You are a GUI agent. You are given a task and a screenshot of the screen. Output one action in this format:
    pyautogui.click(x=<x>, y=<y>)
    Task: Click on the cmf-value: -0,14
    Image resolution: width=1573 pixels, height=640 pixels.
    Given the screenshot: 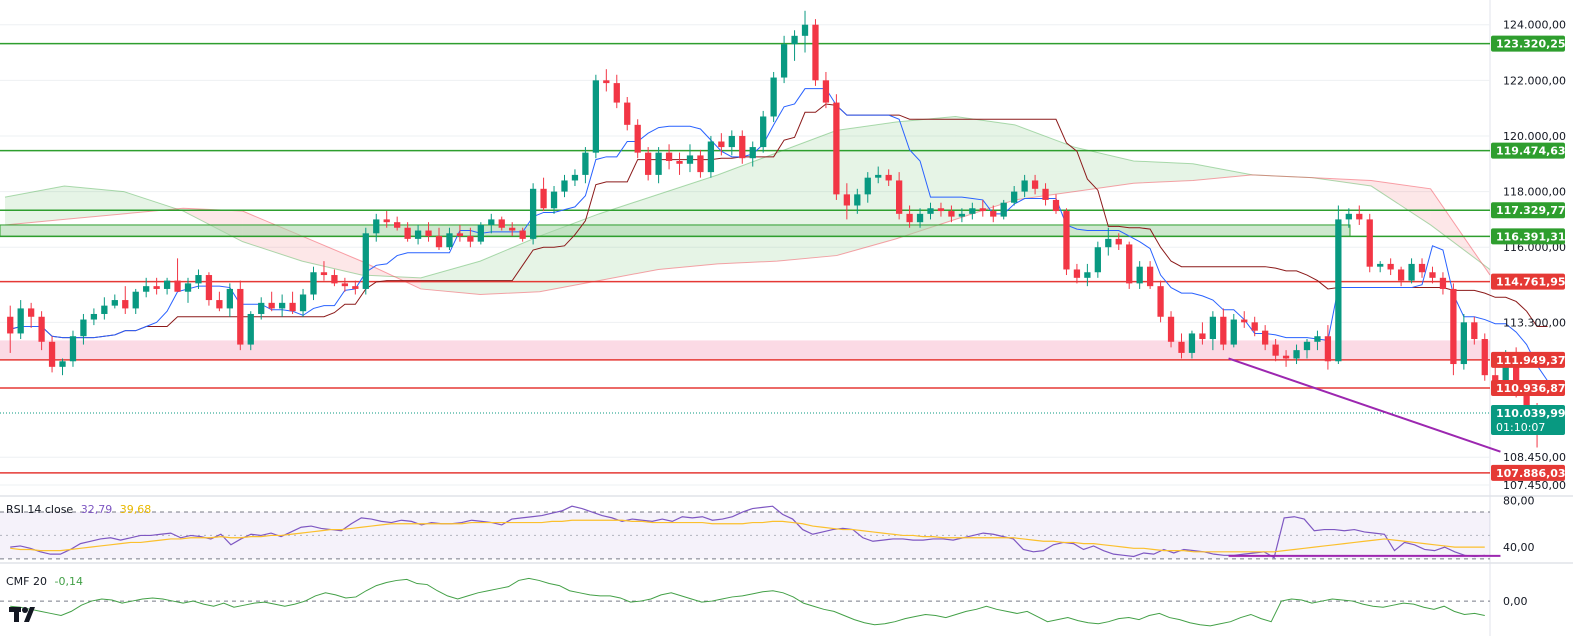 What is the action you would take?
    pyautogui.click(x=68, y=581)
    